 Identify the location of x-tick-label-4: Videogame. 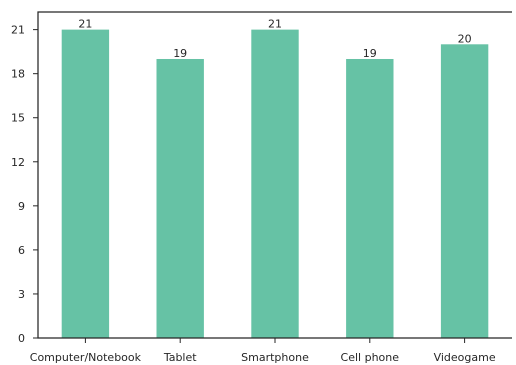
(465, 357).